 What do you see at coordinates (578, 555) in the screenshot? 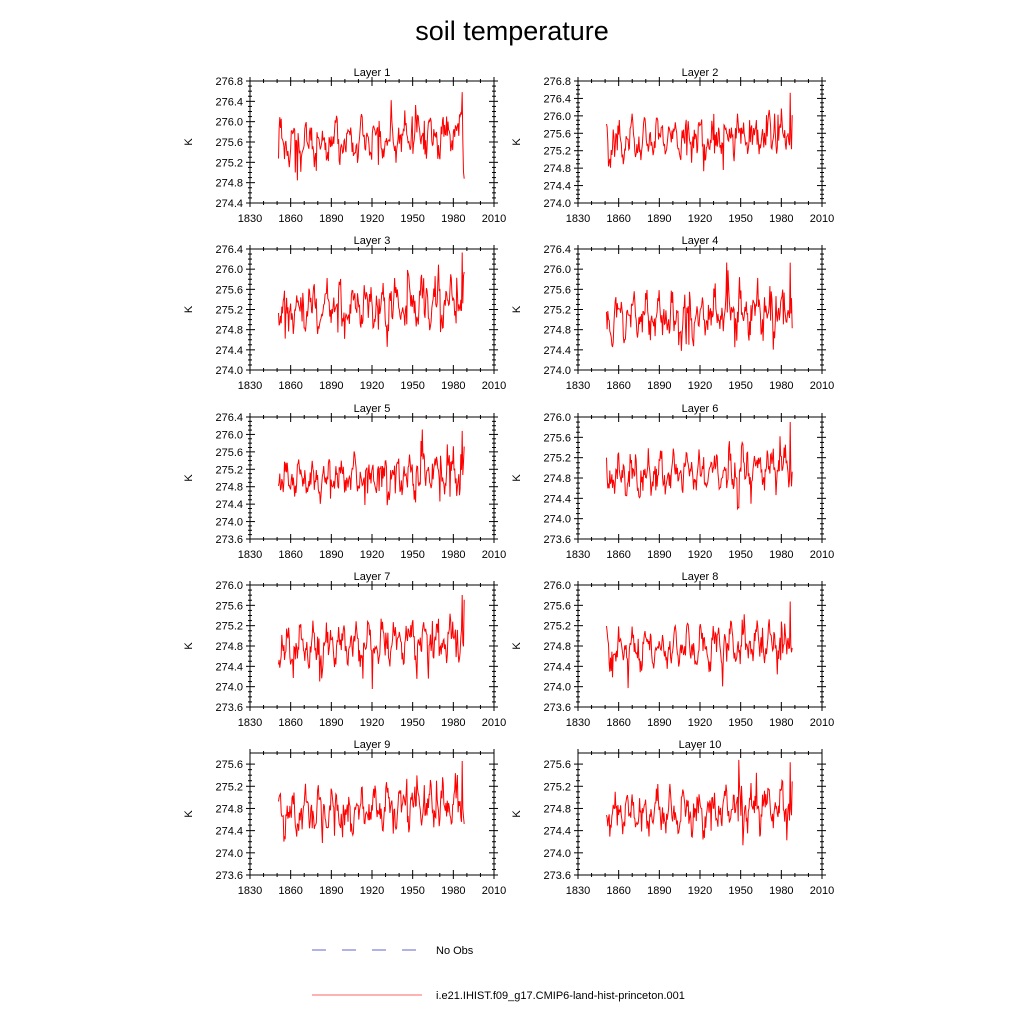
I see `layer-6-xtick-label: 1830` at bounding box center [578, 555].